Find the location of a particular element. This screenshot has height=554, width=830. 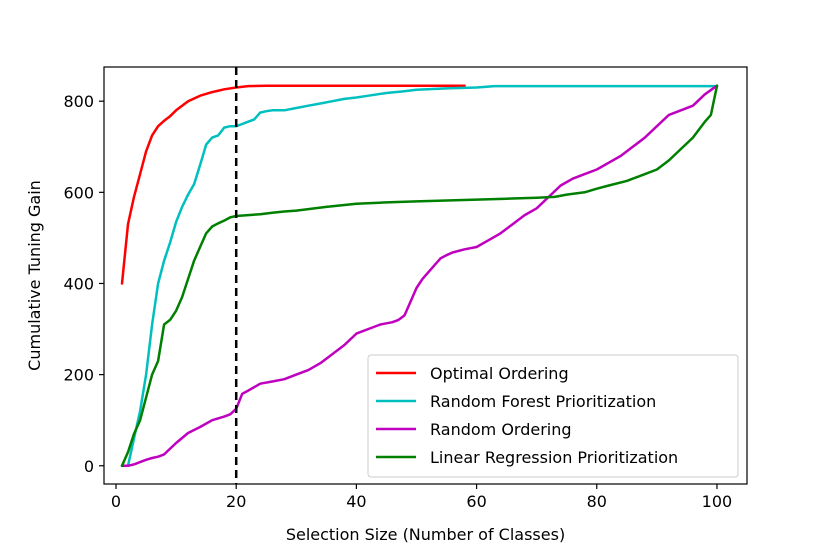

x-tick-label: 0 is located at coordinates (116, 501).